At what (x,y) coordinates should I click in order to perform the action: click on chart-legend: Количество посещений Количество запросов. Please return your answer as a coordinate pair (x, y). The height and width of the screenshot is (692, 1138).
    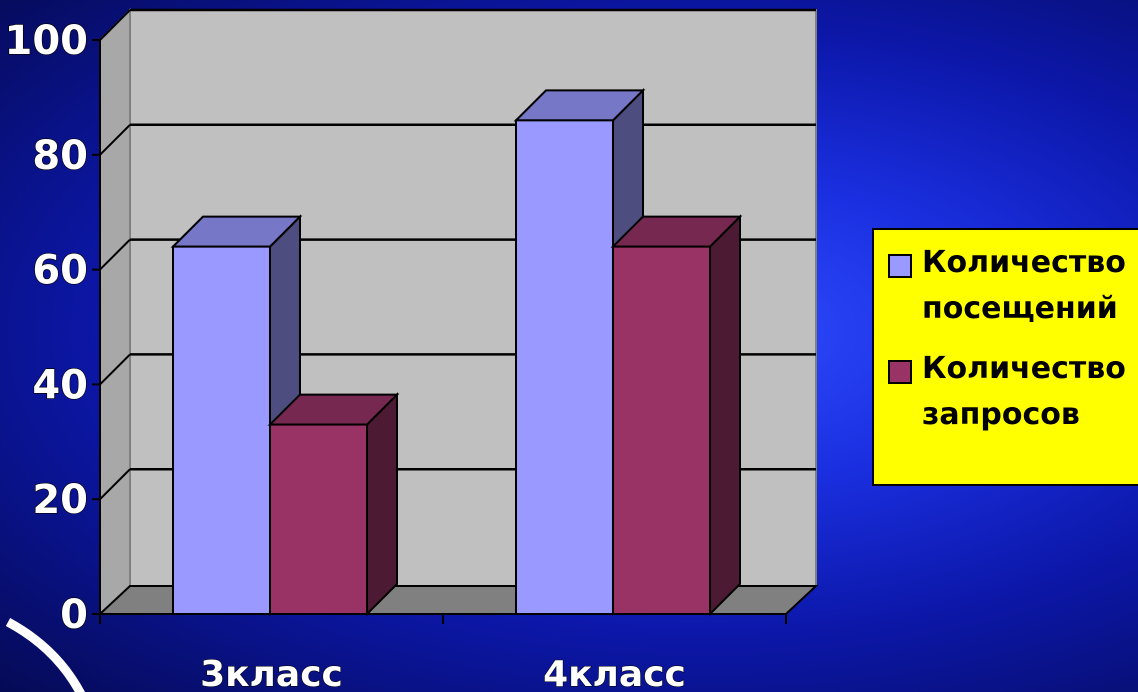
    Looking at the image, I should click on (1005, 357).